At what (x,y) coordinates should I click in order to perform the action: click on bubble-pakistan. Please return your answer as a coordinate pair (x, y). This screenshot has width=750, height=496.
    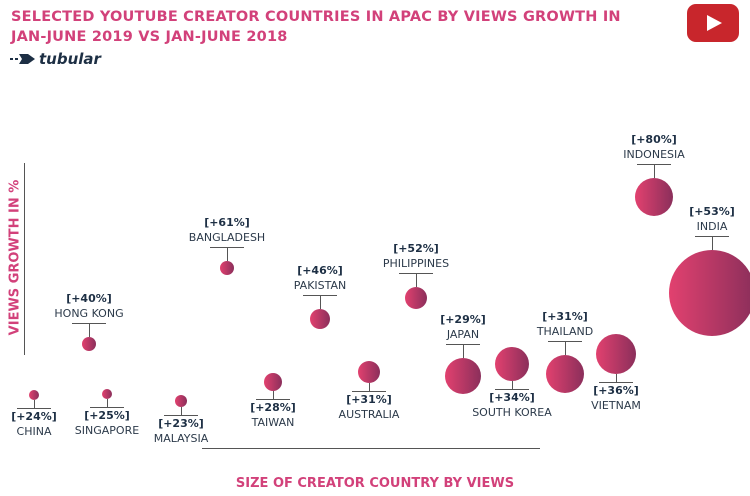
    Looking at the image, I should click on (320, 319).